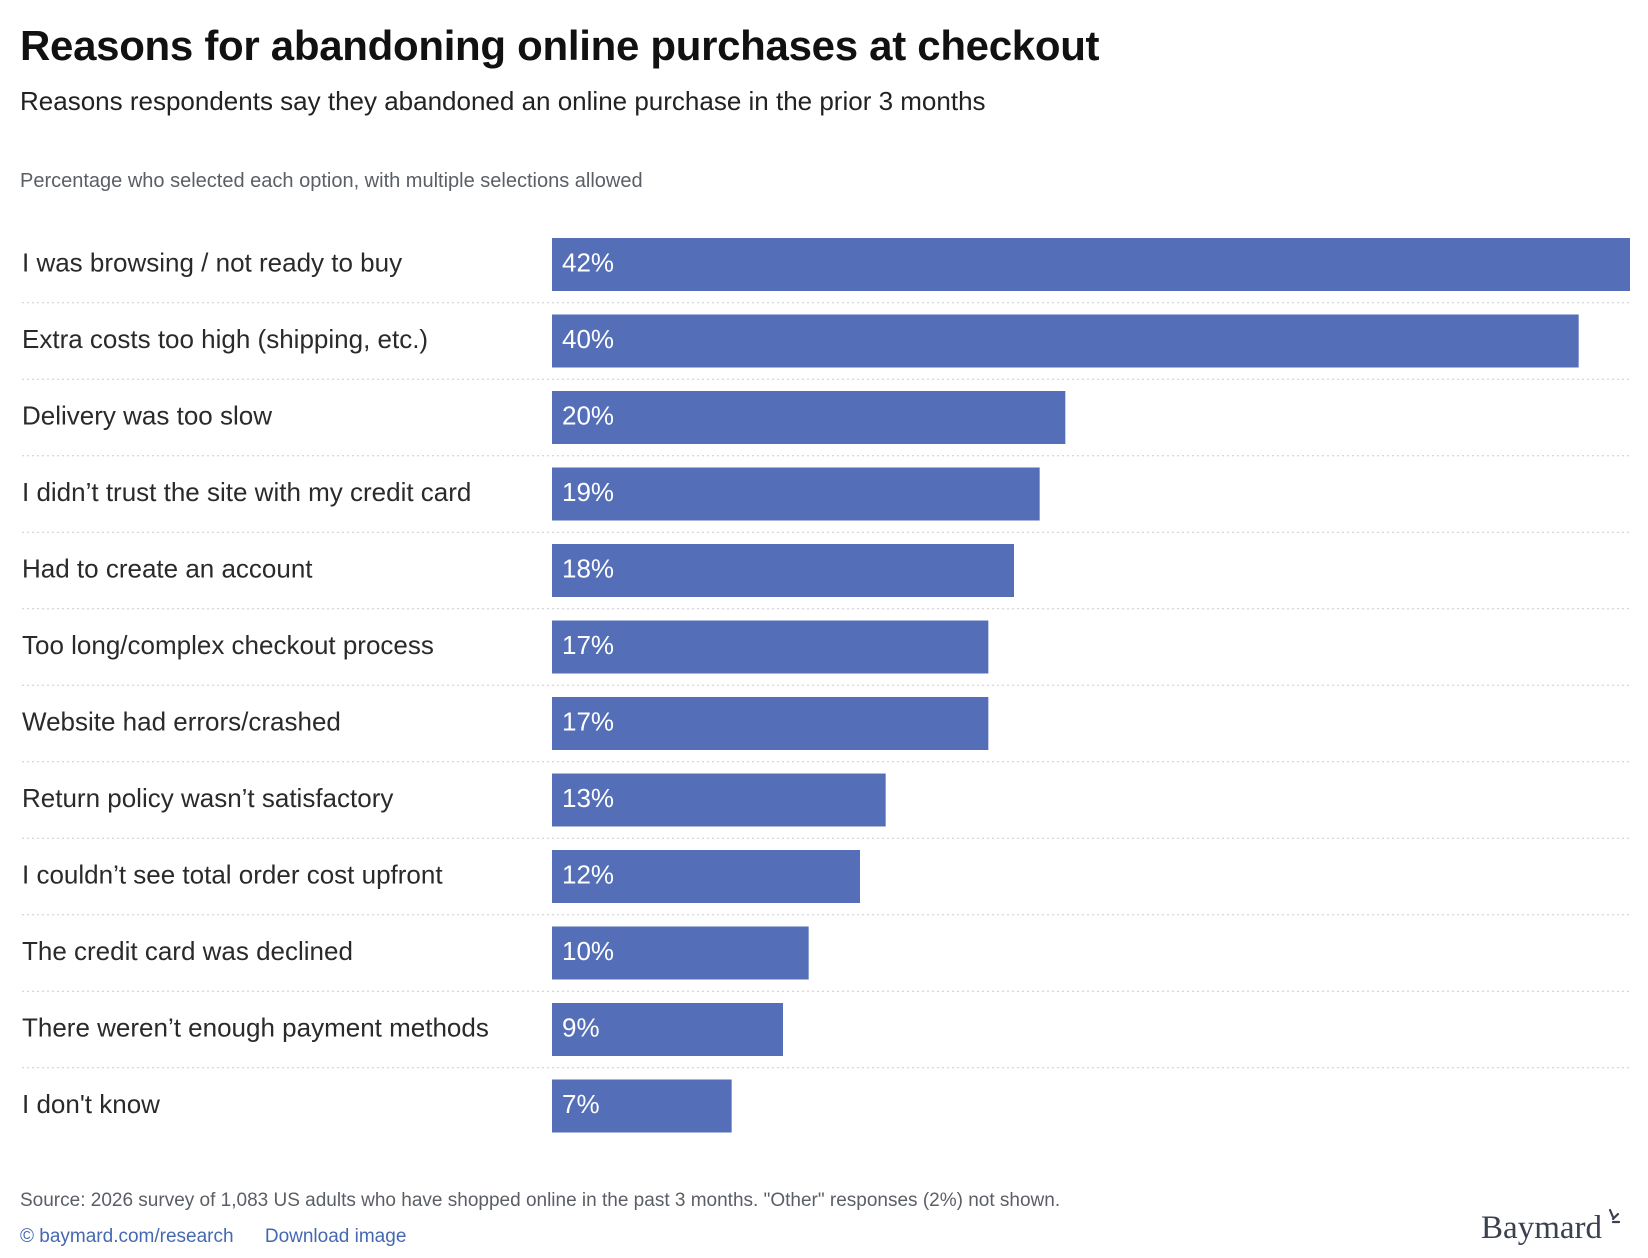 This screenshot has height=1258, width=1648. I want to click on category-label: I was browsing / not ready to buy, so click(212, 262).